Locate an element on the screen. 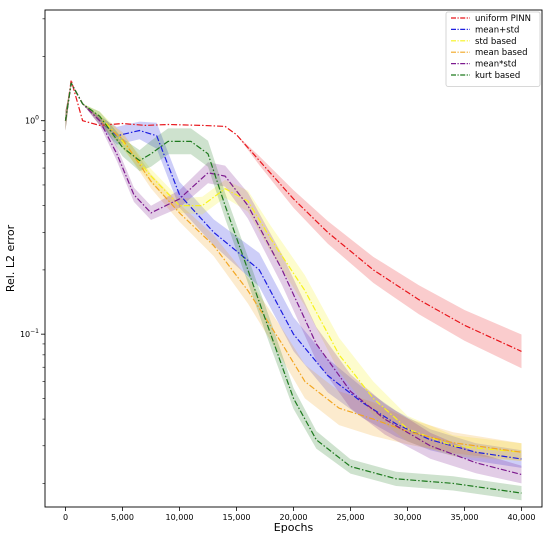  legend-box is located at coordinates (493, 49).